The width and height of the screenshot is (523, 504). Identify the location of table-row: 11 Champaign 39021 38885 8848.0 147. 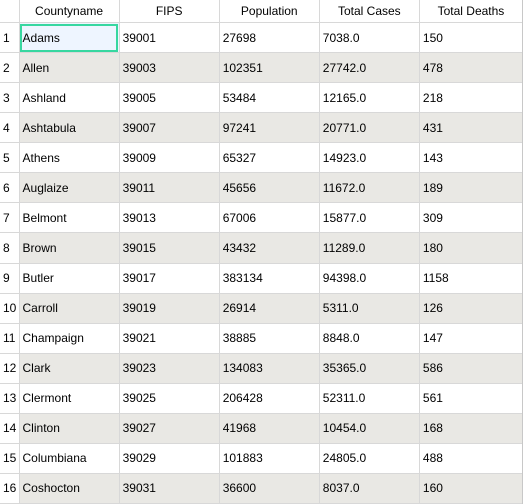
(261, 338).